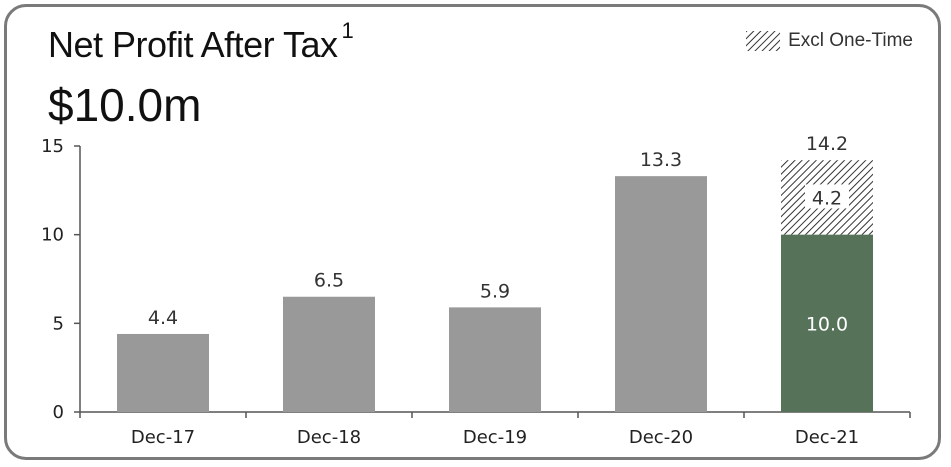 This screenshot has height=467, width=951. Describe the element at coordinates (58, 412) in the screenshot. I see `y-tick-label: 0` at that location.